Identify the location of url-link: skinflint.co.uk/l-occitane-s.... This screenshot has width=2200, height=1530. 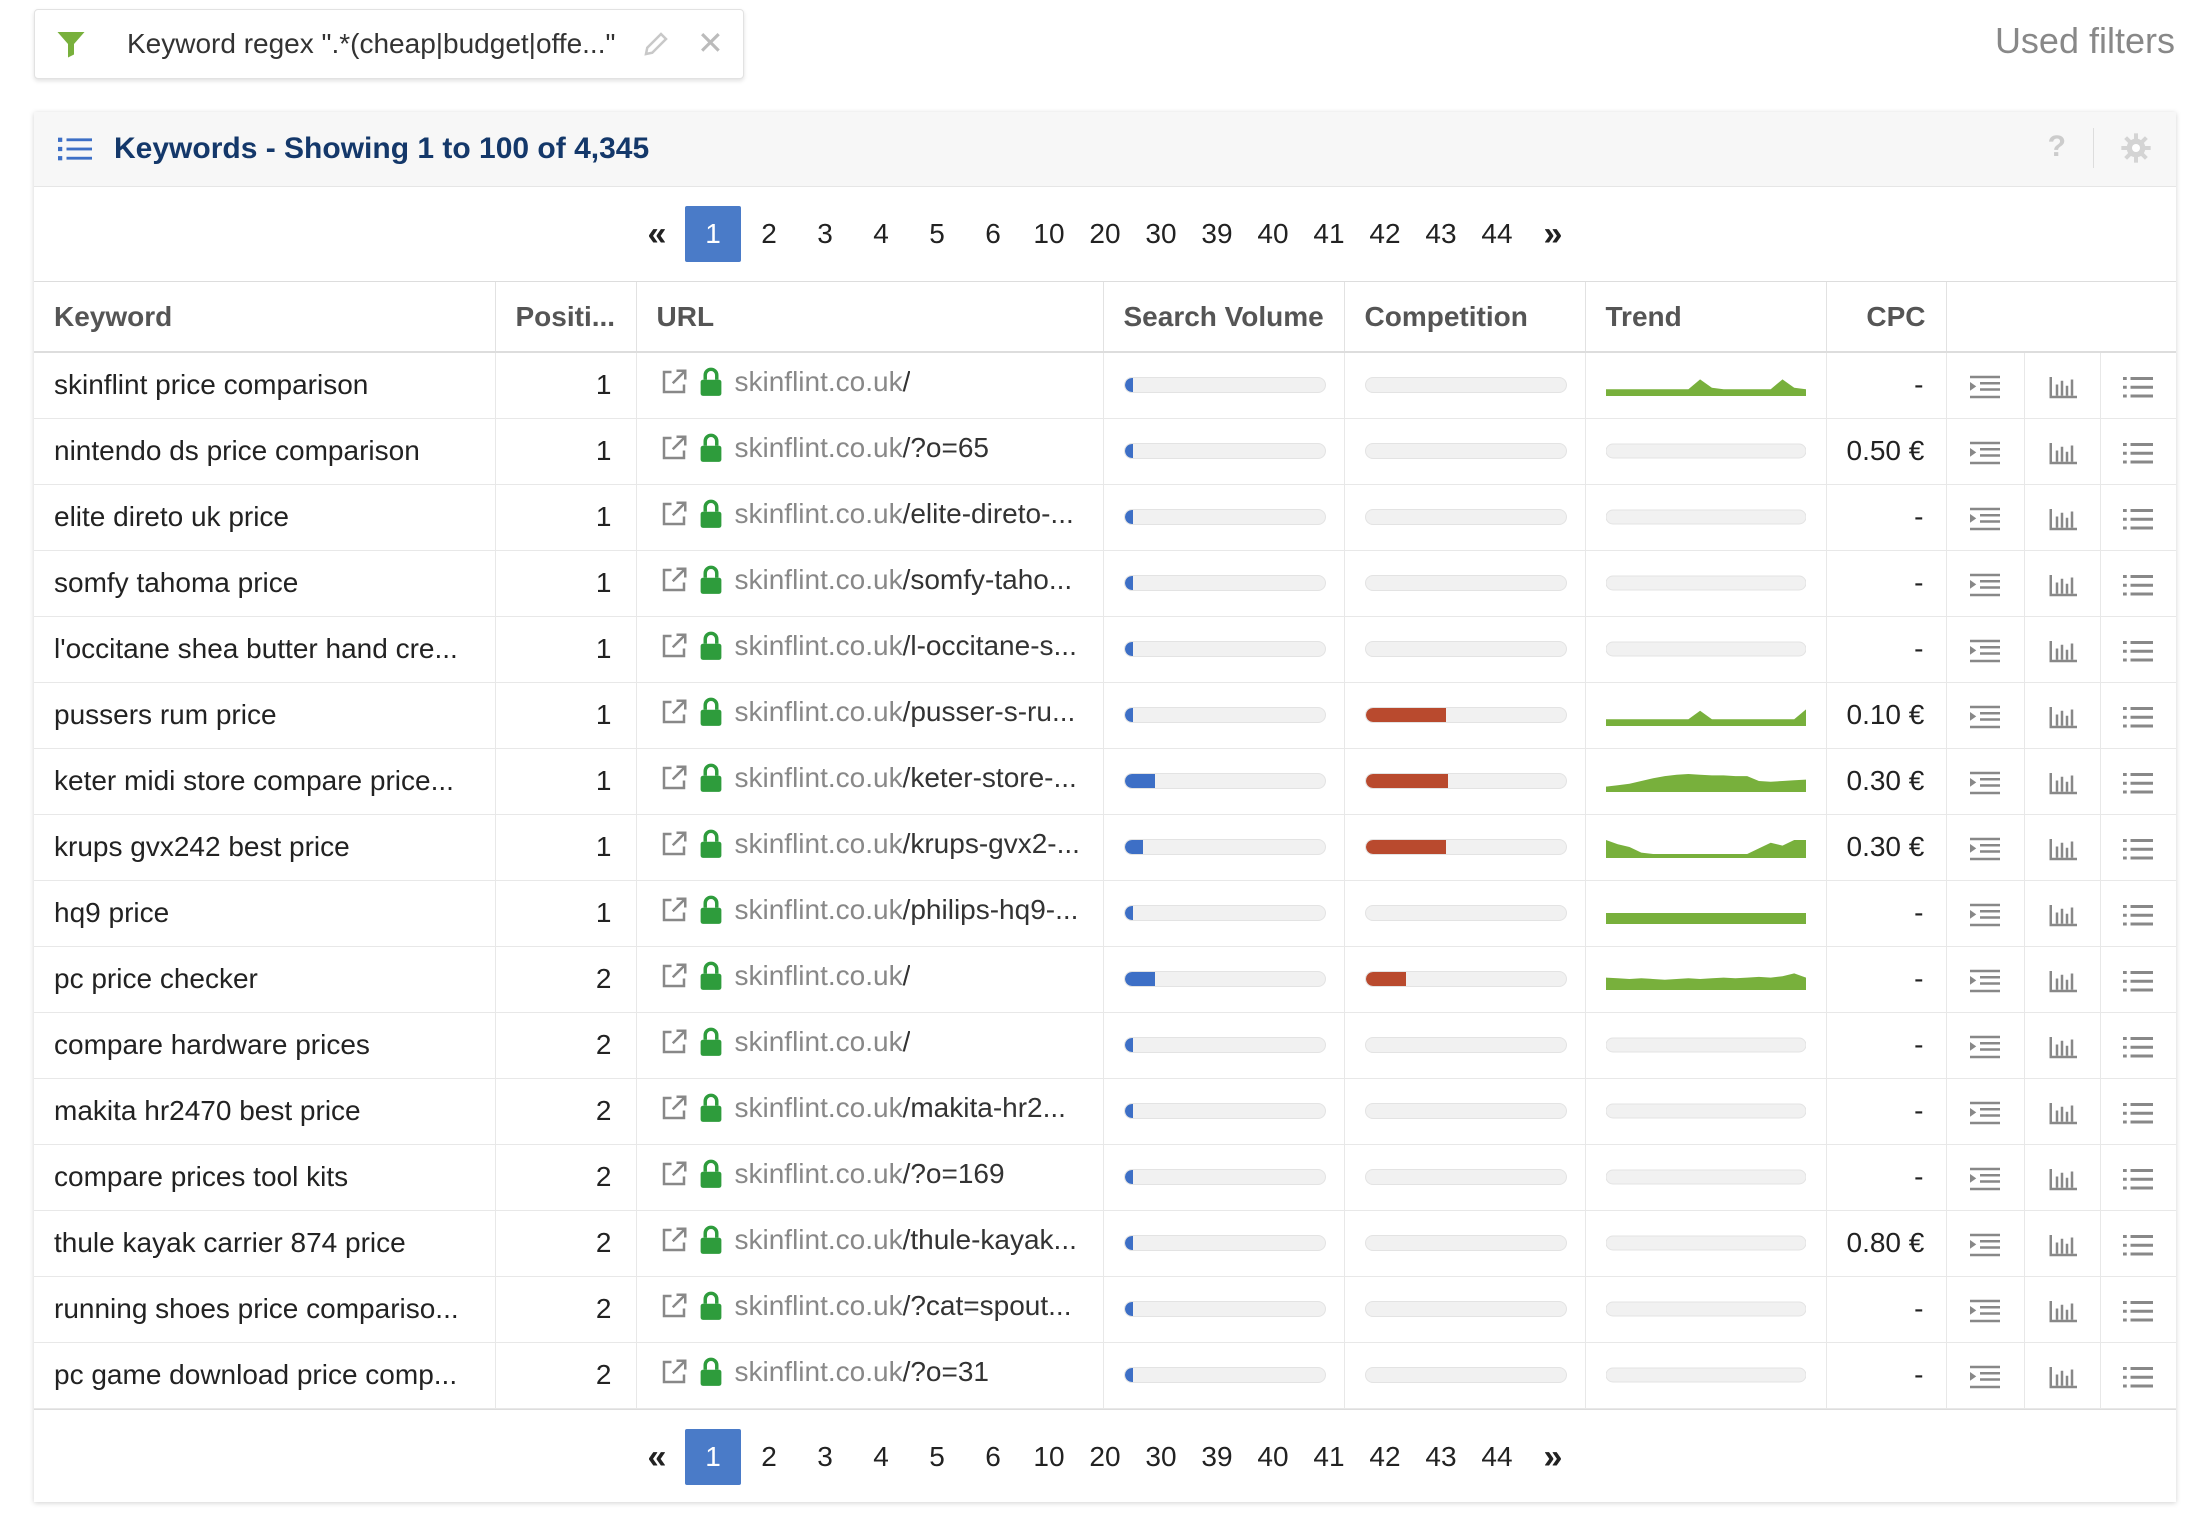
(906, 646).